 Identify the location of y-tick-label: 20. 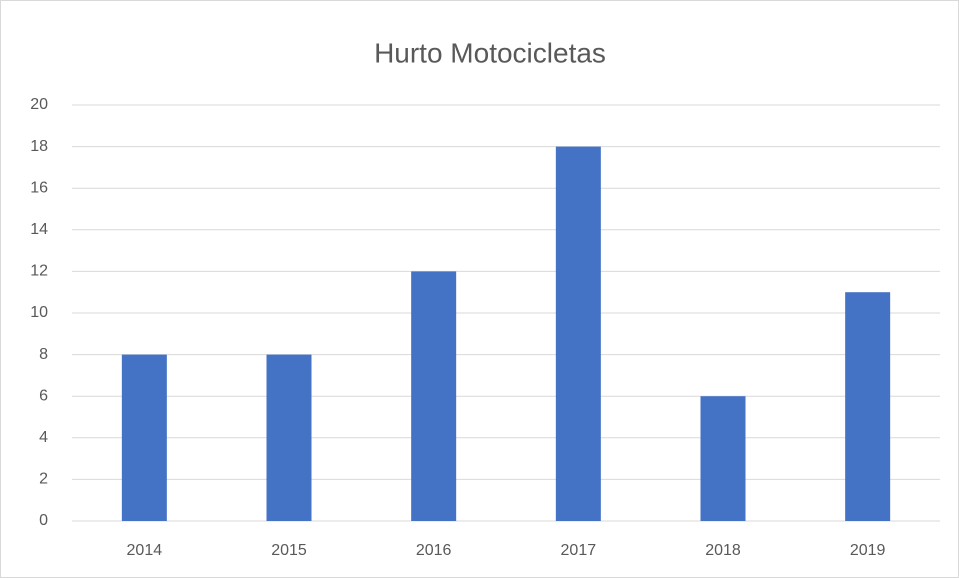
(39, 104).